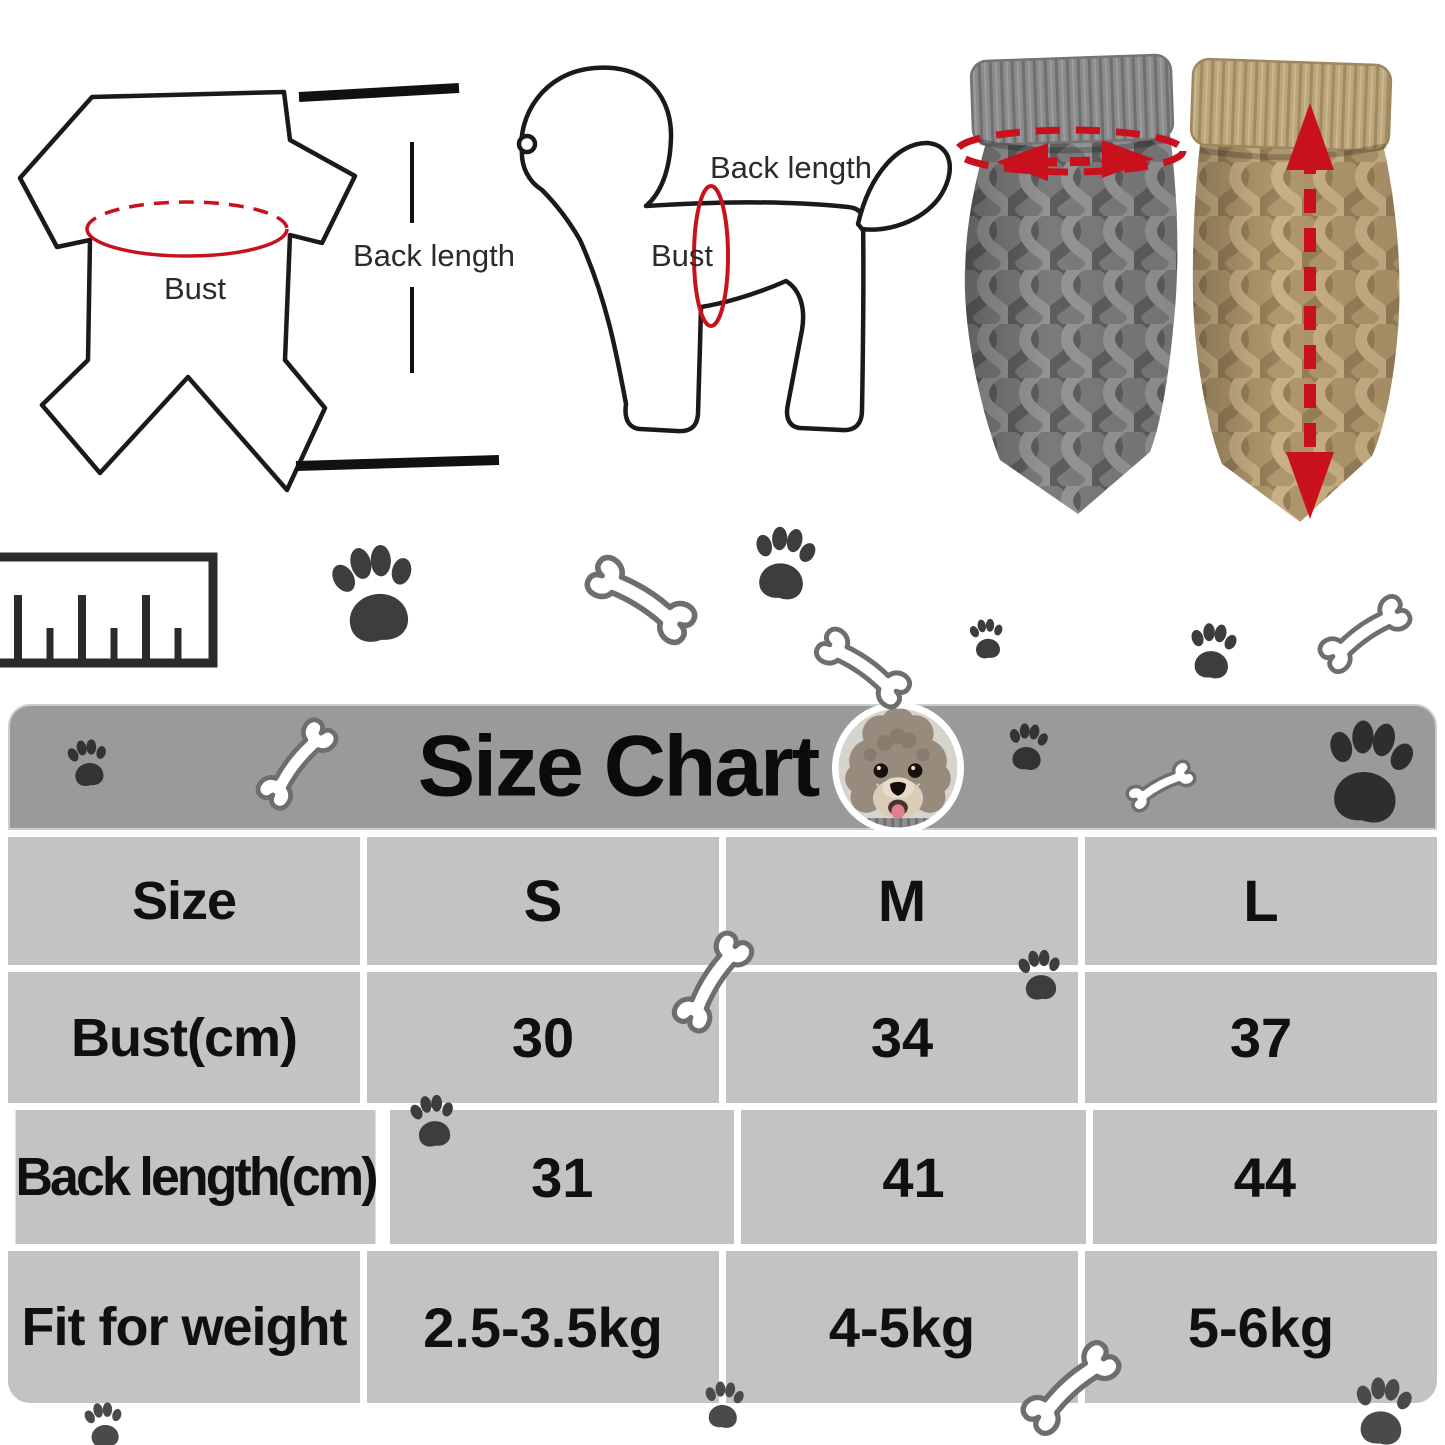 The width and height of the screenshot is (1445, 1445). Describe the element at coordinates (913, 1177) in the screenshot. I see `back-length-m-value: 41` at that location.